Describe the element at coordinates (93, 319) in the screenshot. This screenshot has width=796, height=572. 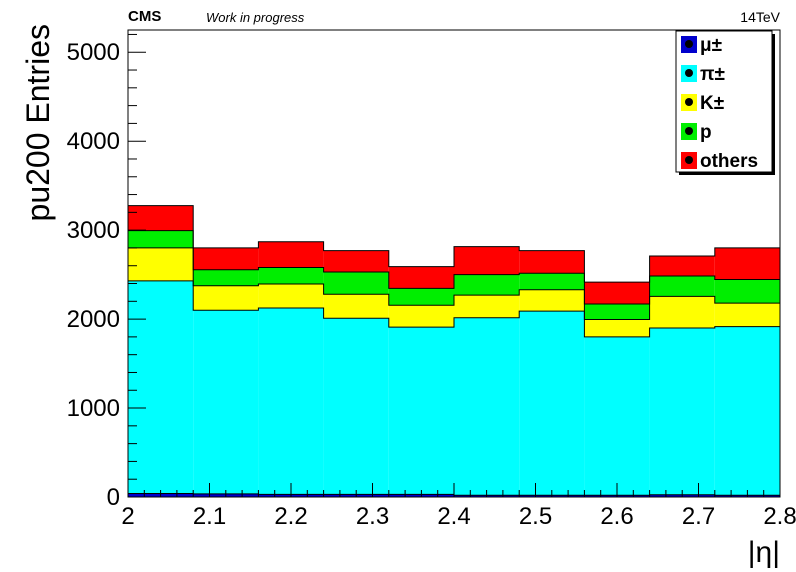
I see `y-tick-label: 2000` at that location.